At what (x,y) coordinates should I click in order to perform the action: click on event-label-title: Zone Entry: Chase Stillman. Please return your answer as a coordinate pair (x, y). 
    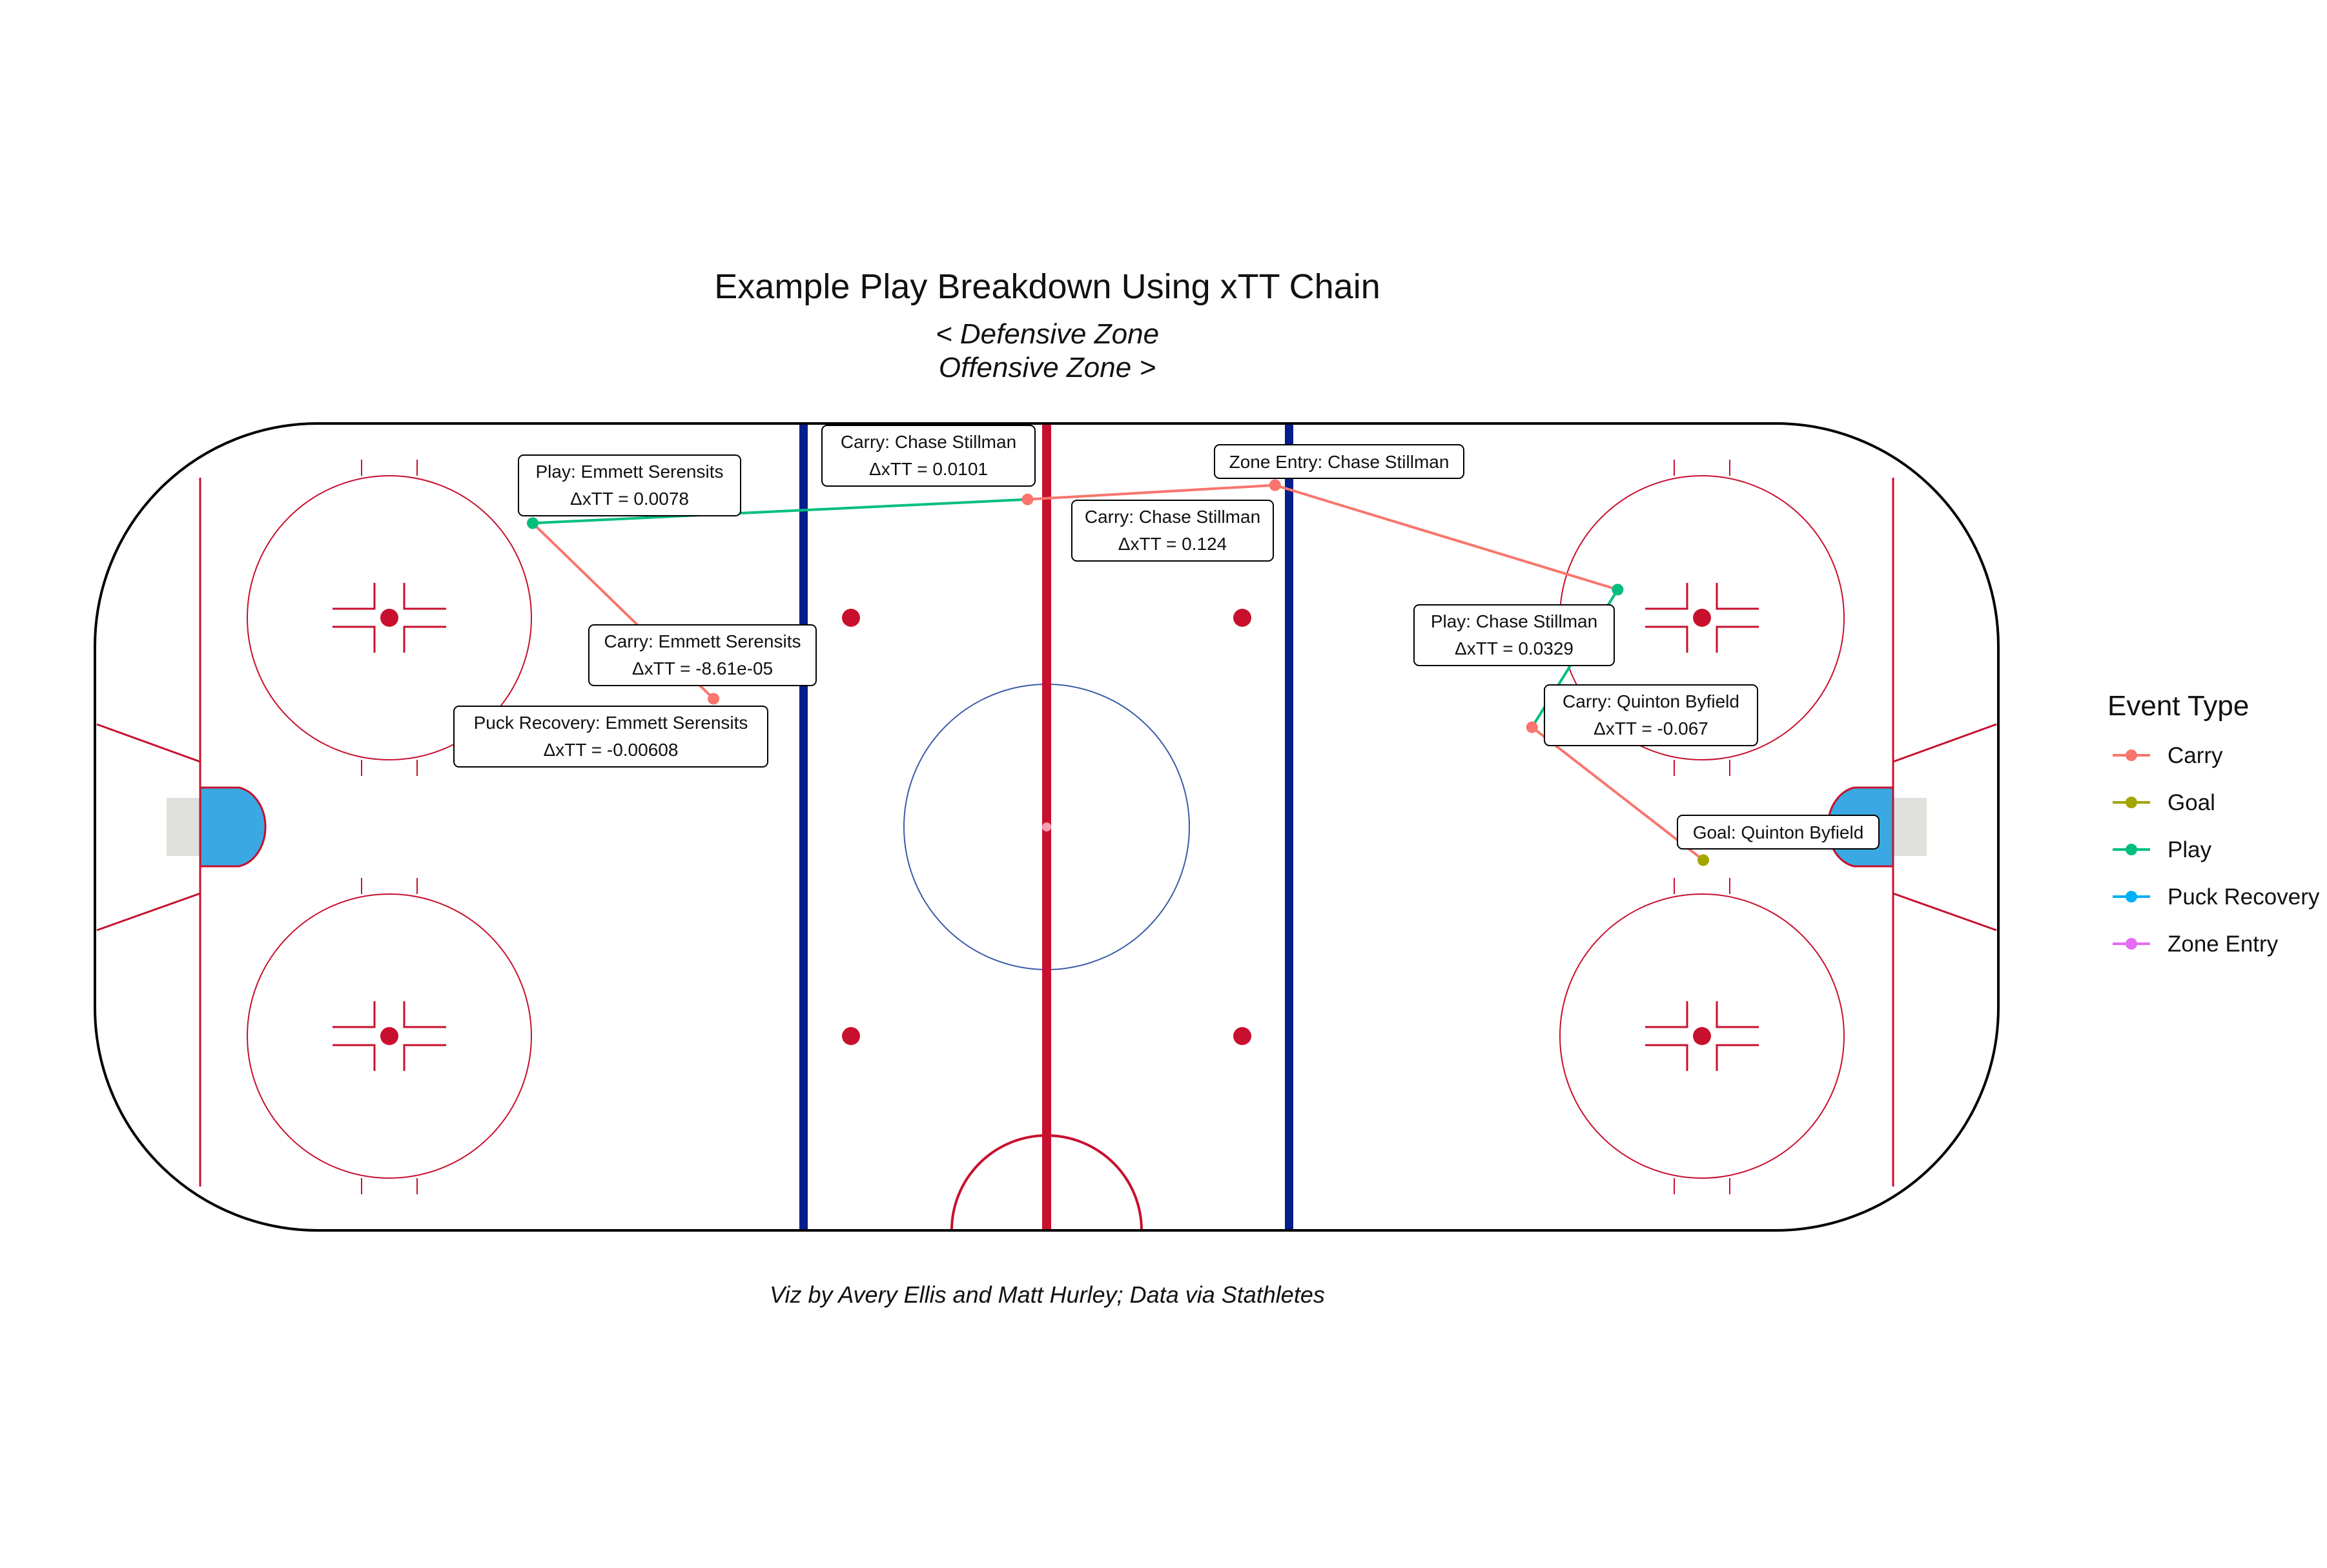
    Looking at the image, I should click on (1340, 462).